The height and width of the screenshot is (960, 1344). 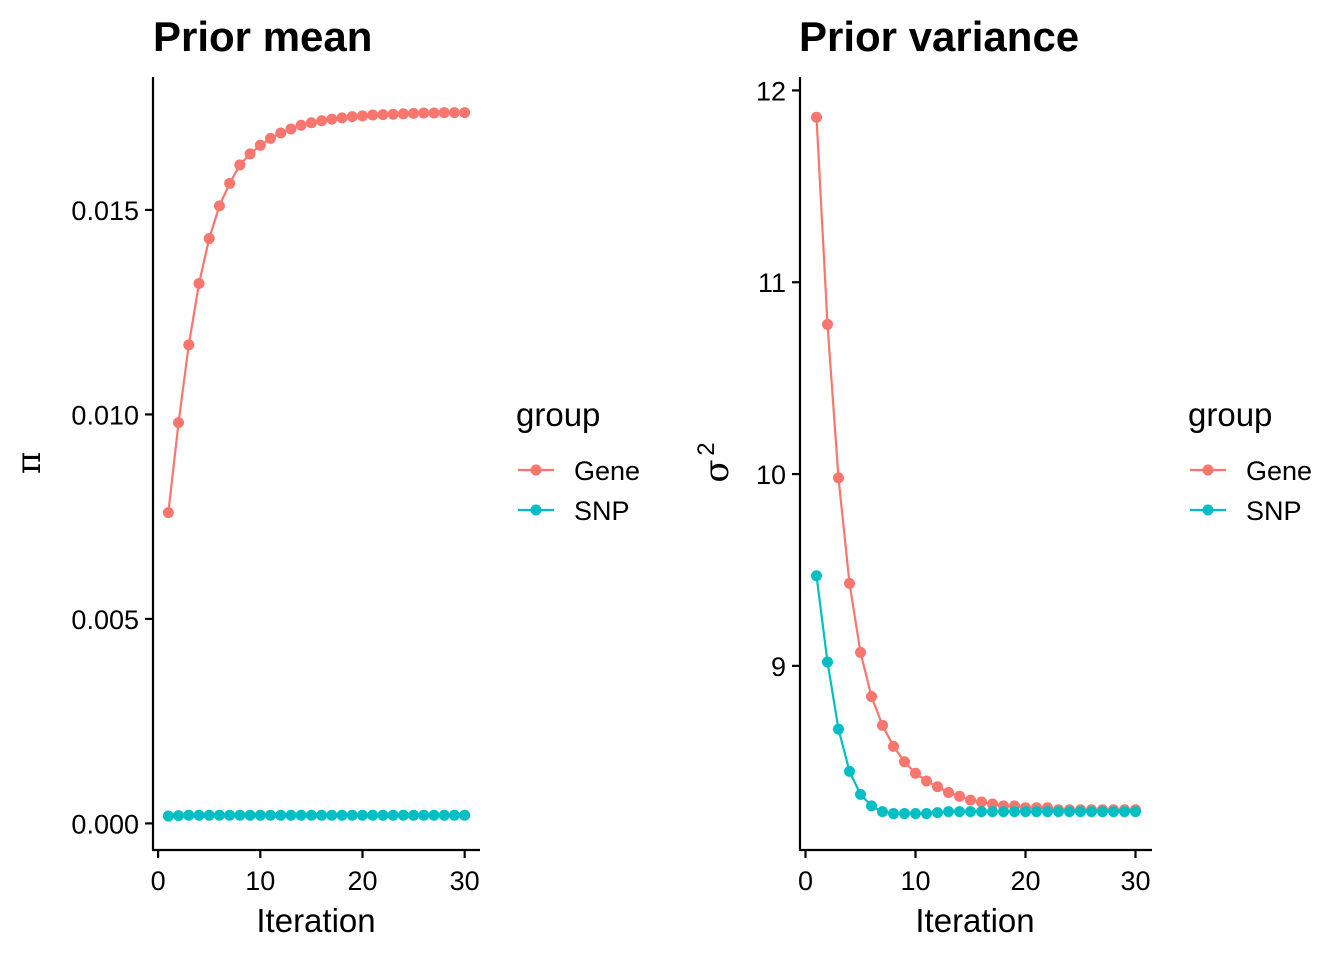 What do you see at coordinates (1279, 471) in the screenshot?
I see `prior-variance-legend-label-gene: Gene` at bounding box center [1279, 471].